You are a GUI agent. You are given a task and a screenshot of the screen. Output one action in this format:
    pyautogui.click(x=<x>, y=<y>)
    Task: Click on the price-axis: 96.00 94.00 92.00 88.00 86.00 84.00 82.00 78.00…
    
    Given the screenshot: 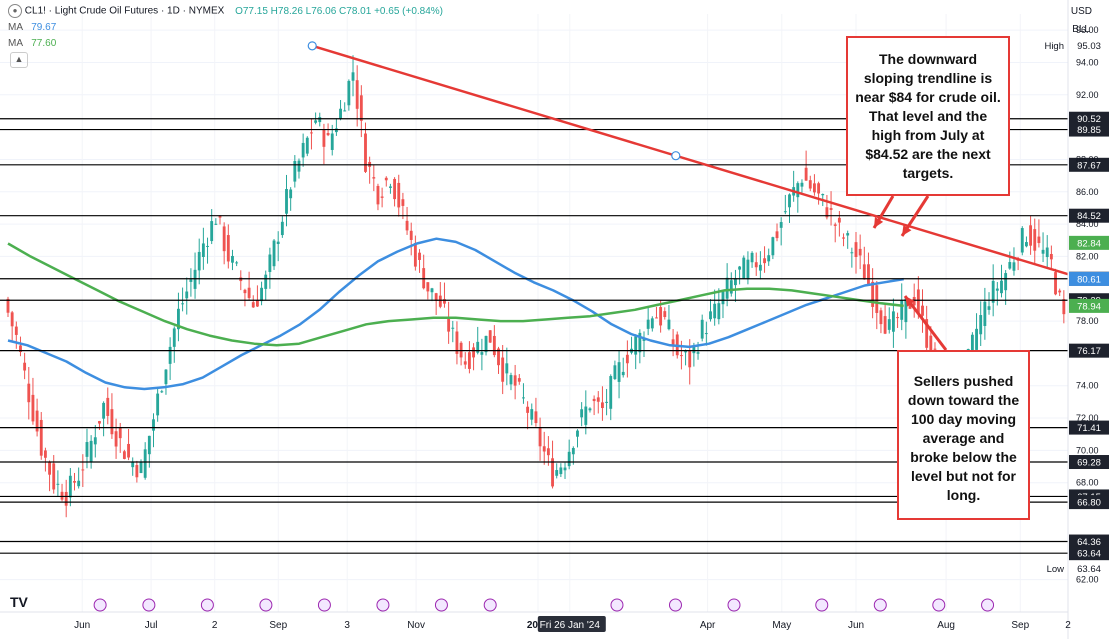 What is the action you would take?
    pyautogui.click(x=1083, y=319)
    